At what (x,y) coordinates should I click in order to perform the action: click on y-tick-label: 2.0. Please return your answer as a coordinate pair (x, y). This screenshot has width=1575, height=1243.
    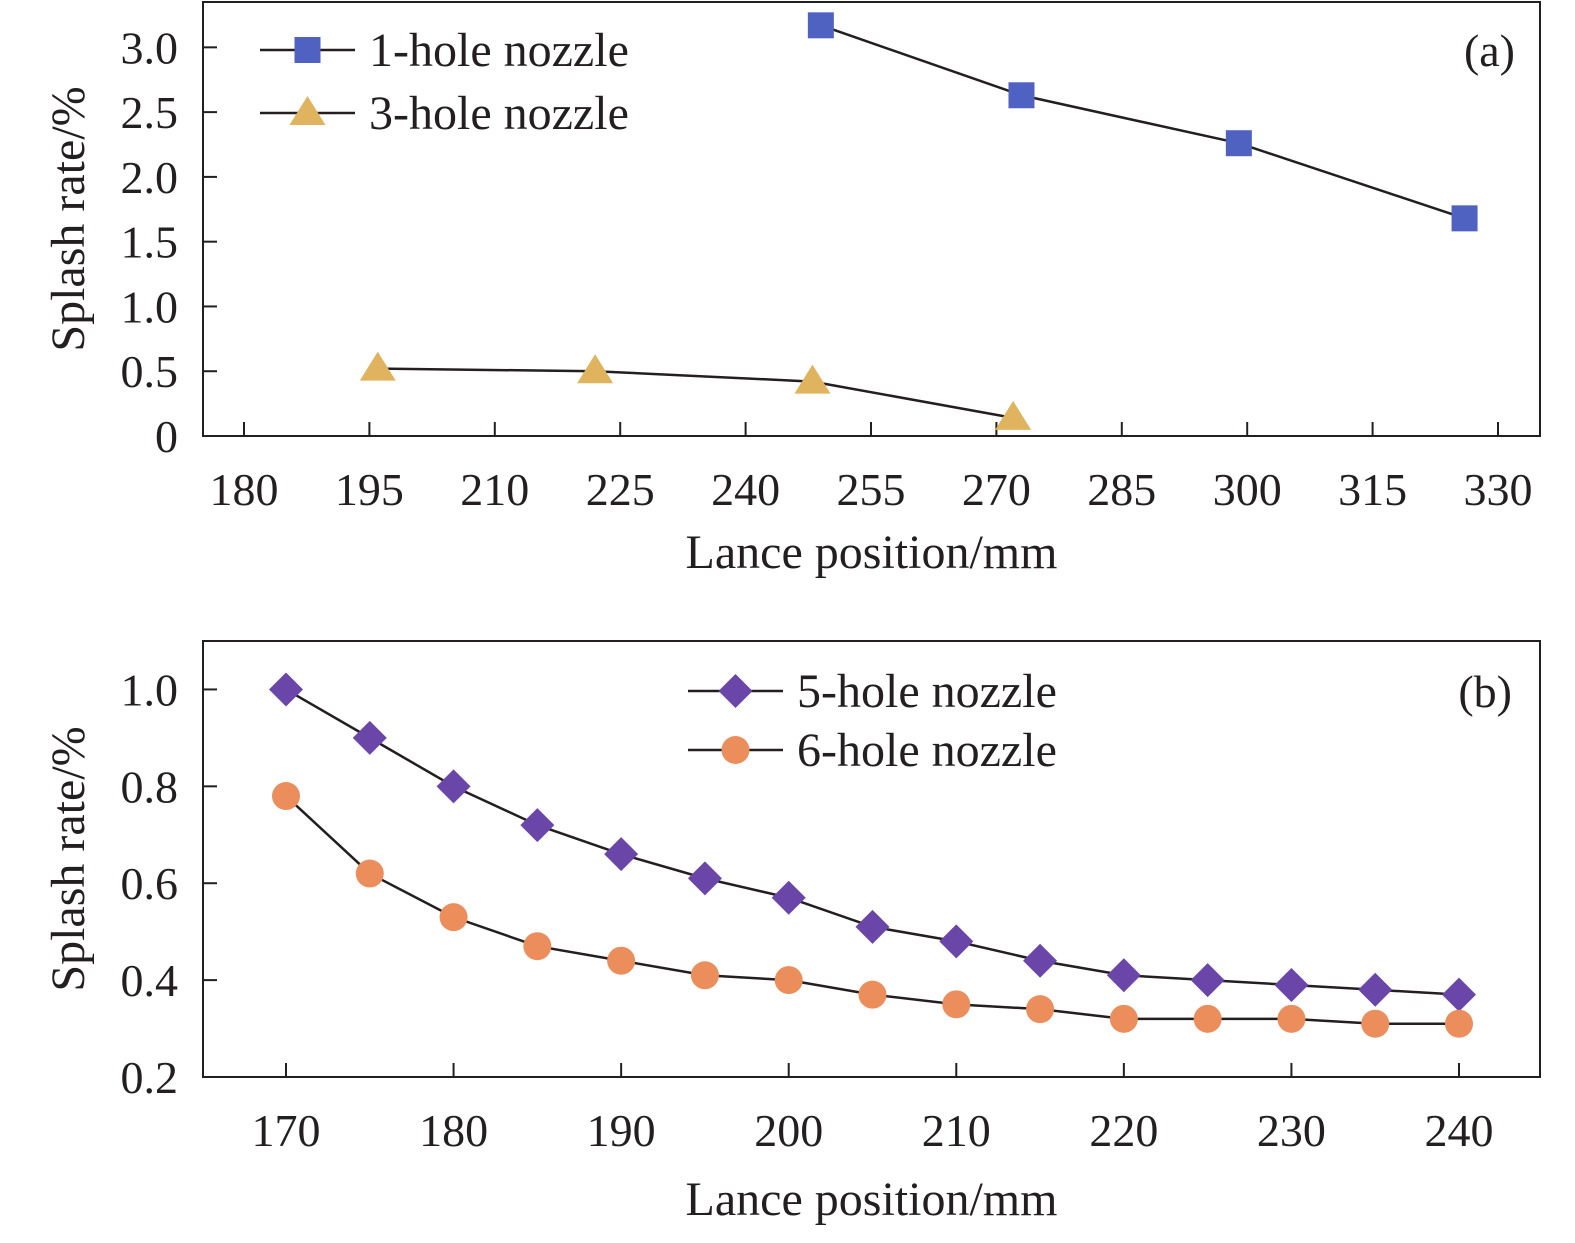
    Looking at the image, I should click on (150, 177).